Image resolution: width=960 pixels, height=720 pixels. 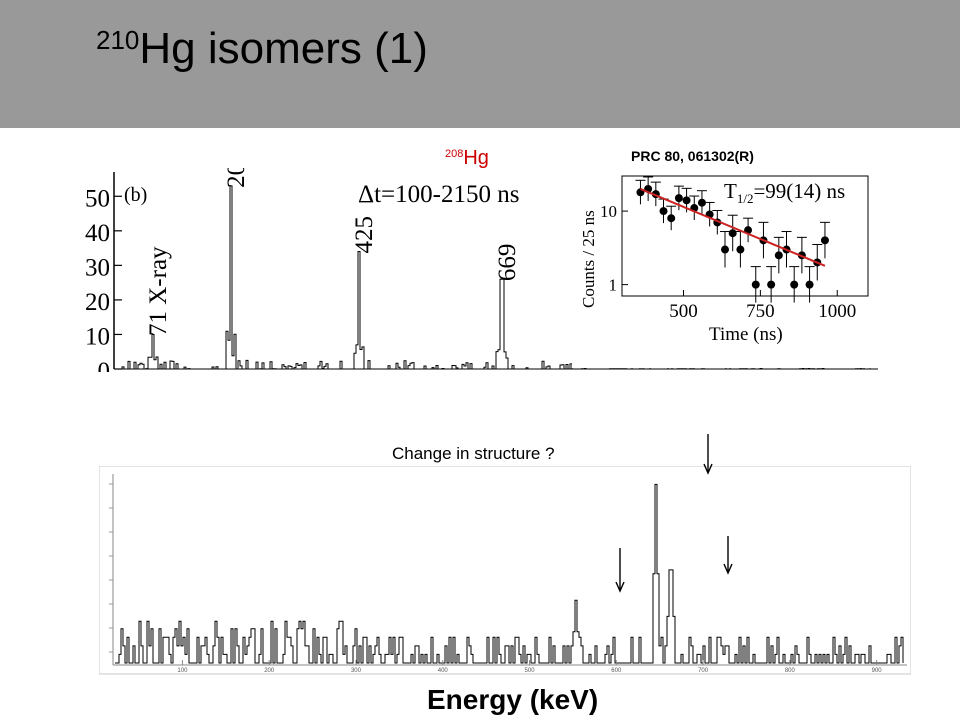 What do you see at coordinates (118, 40) in the screenshot?
I see `title-mass-number: 210` at bounding box center [118, 40].